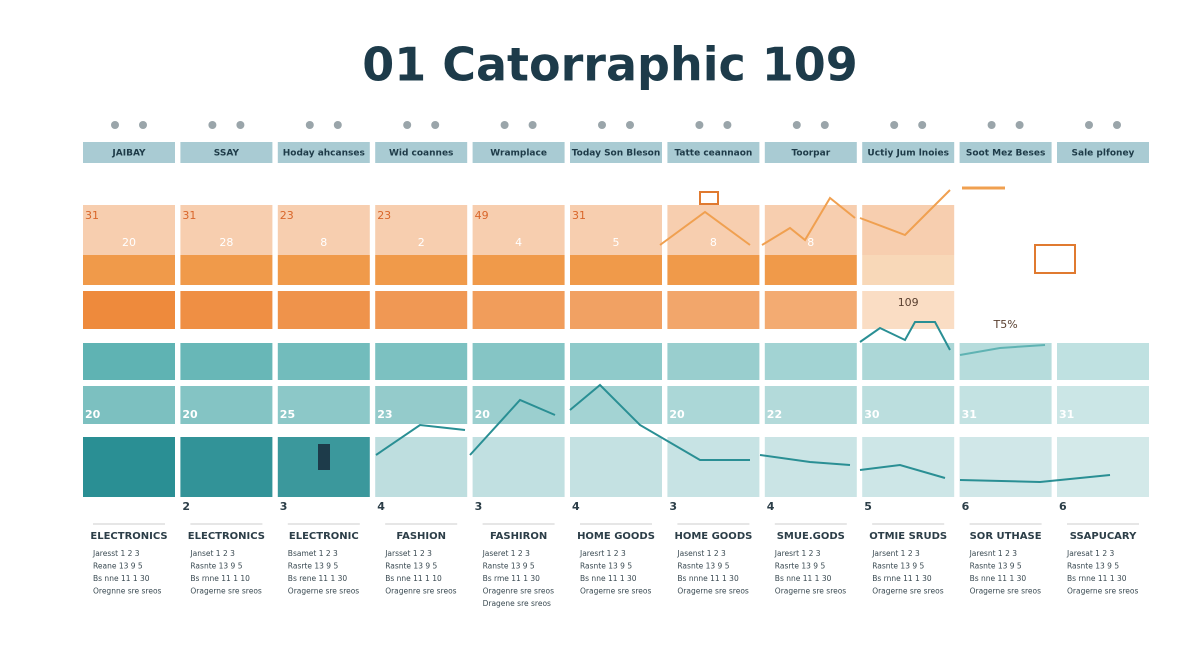 This screenshot has height=654, width=1200. Describe the element at coordinates (413, 578) in the screenshot. I see `detail-row: Bs nne 11 1 10` at that location.